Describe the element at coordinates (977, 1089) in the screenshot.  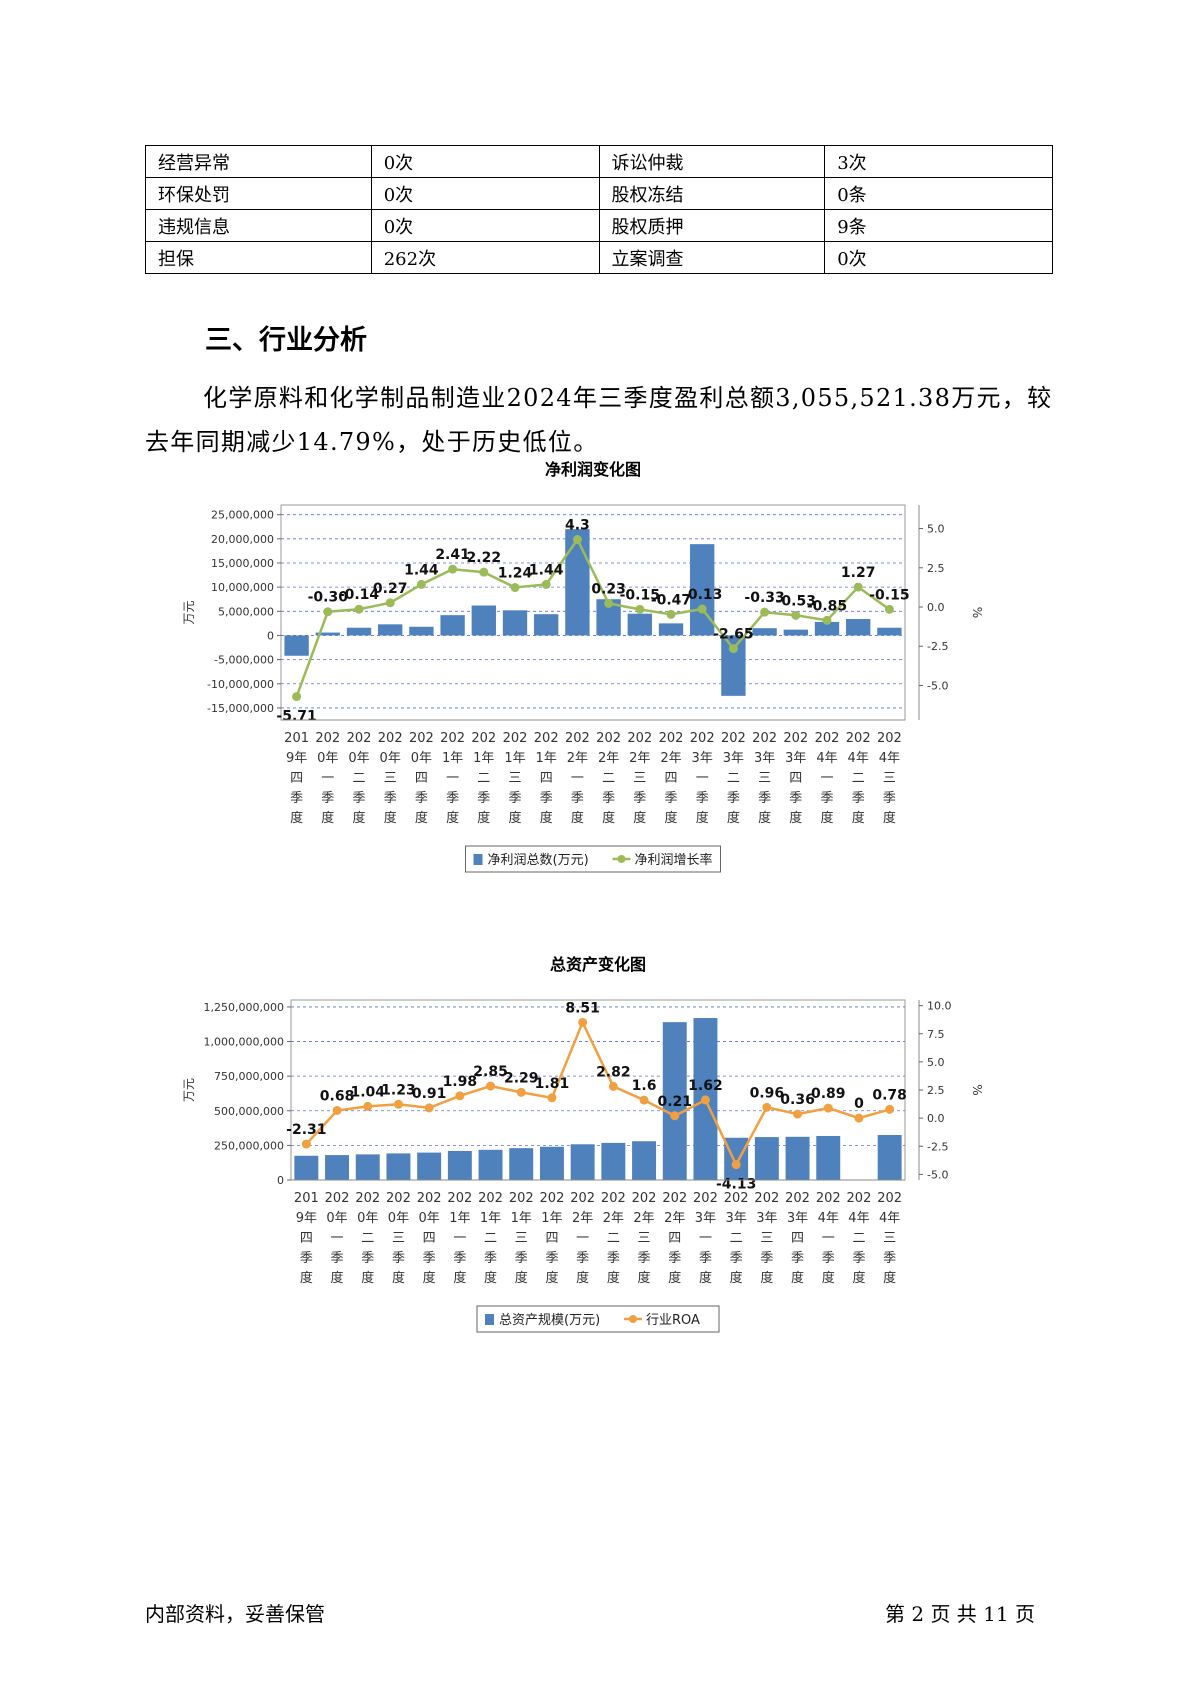
I see `y2-axis-label: %` at that location.